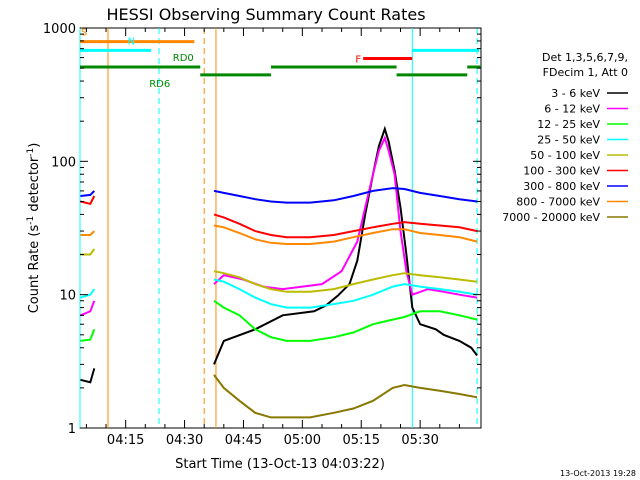 The height and width of the screenshot is (480, 640). Describe the element at coordinates (280, 59) in the screenshot. I see `flag-group: S N F RD0 RD6` at that location.